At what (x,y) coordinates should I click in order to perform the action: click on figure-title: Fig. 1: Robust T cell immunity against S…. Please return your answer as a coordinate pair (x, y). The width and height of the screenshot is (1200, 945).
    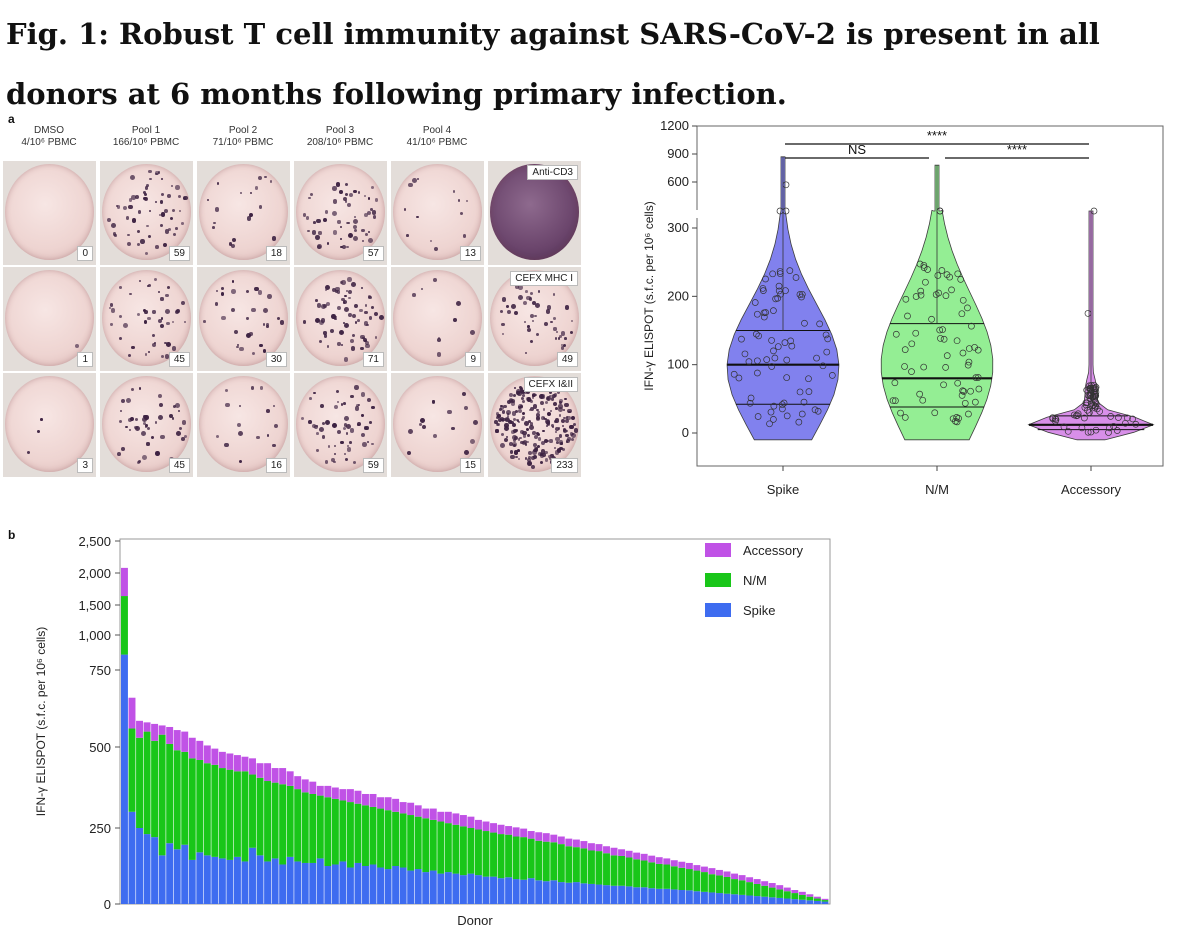
    Looking at the image, I should click on (601, 64).